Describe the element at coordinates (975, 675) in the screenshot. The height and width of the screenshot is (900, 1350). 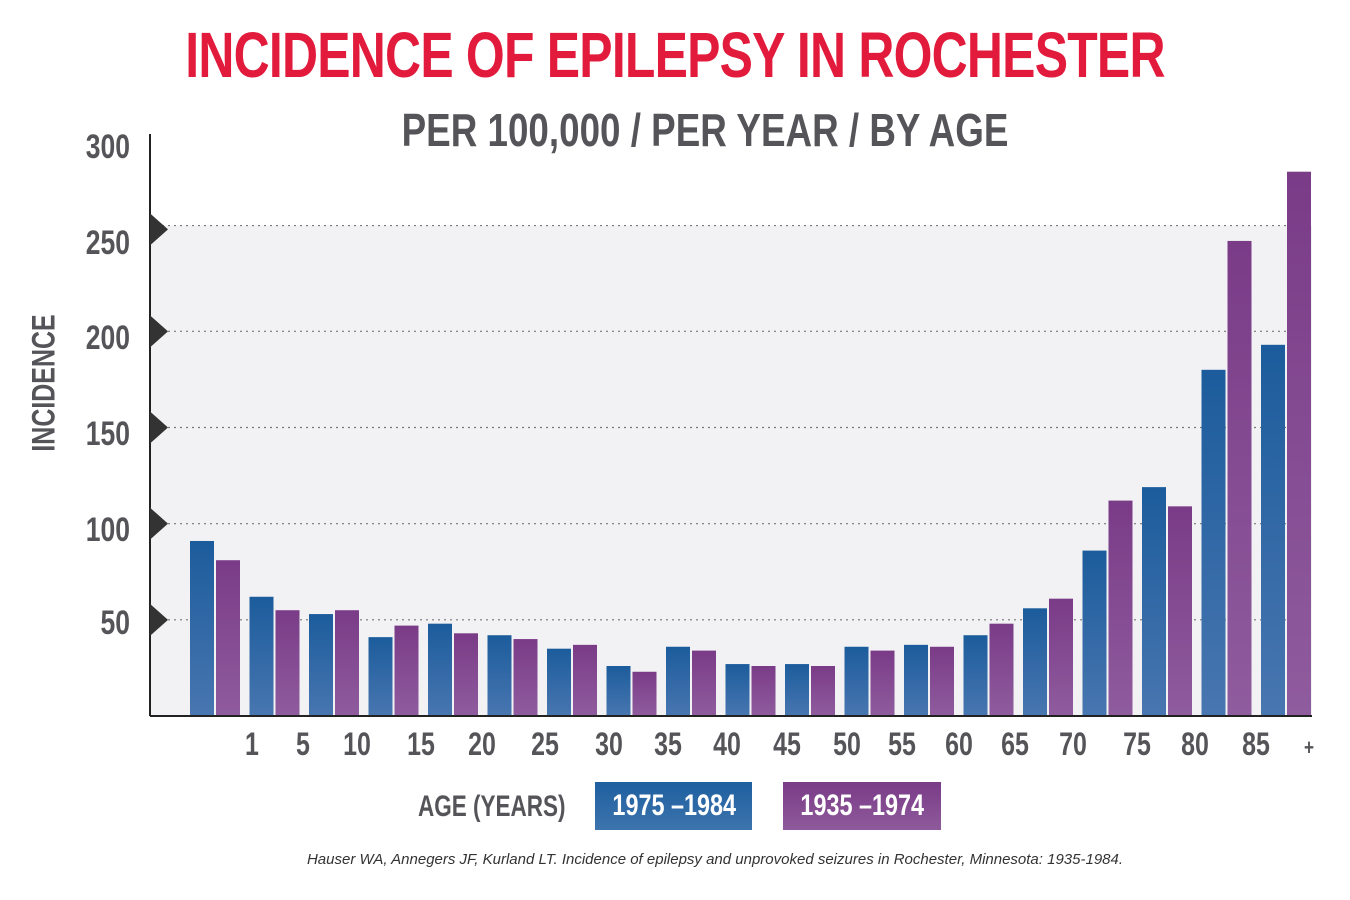
I see `bar-series1-group14` at that location.